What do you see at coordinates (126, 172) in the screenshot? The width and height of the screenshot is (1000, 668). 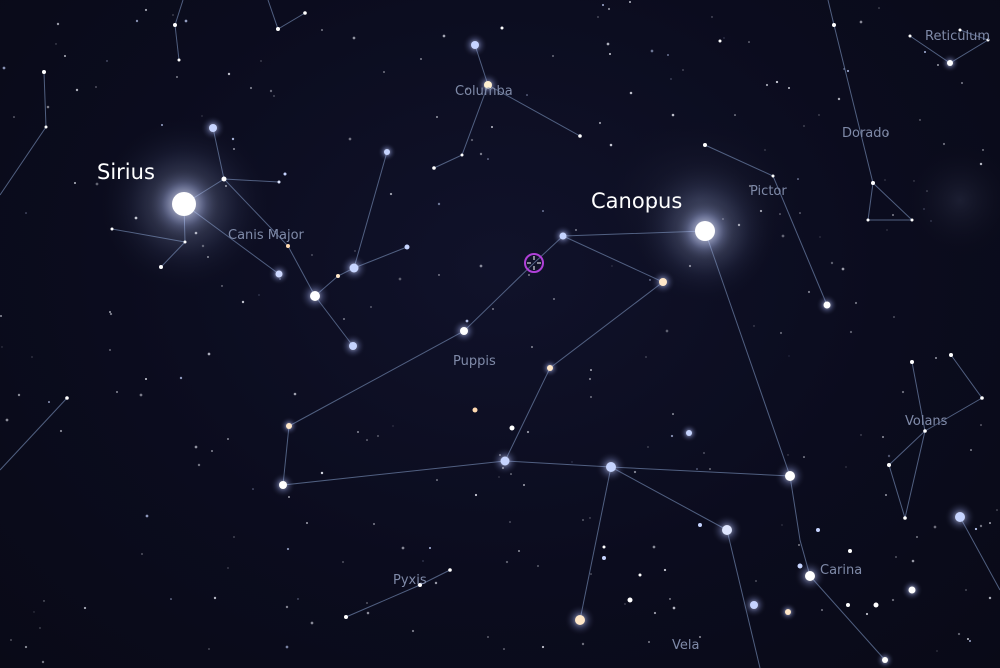 I see `star-label-sirius: Sirius` at bounding box center [126, 172].